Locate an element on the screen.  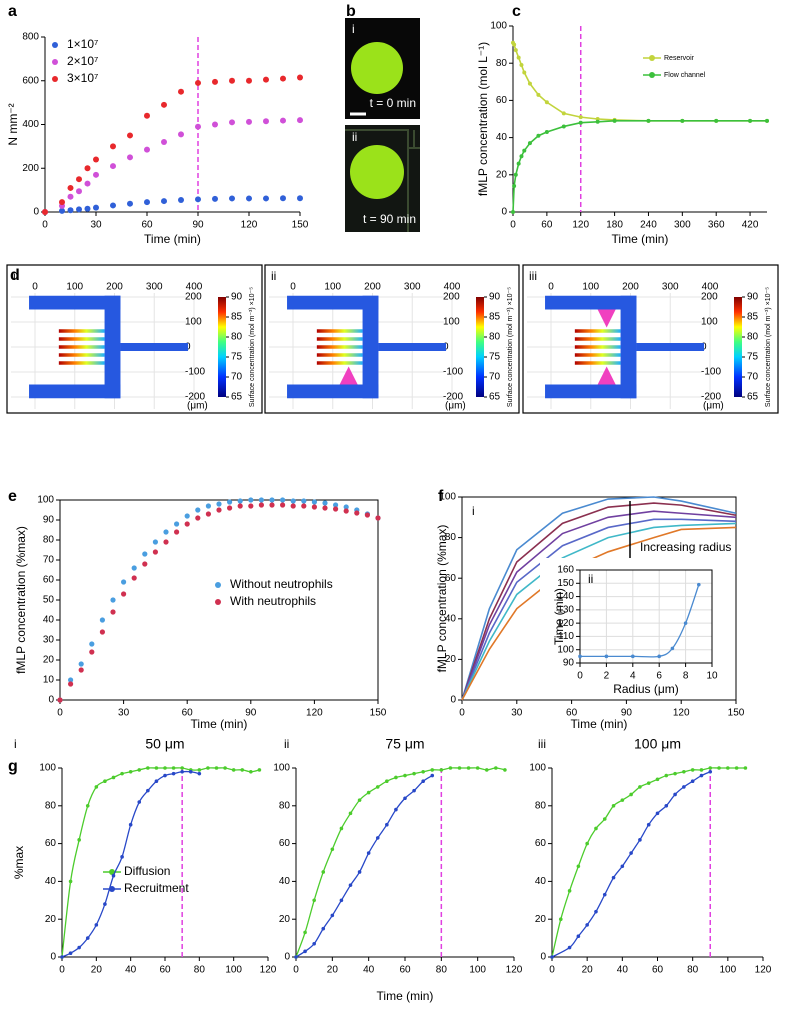
y-axis-label: fMLP concentration (%max) is located at coordinates (442, 599).